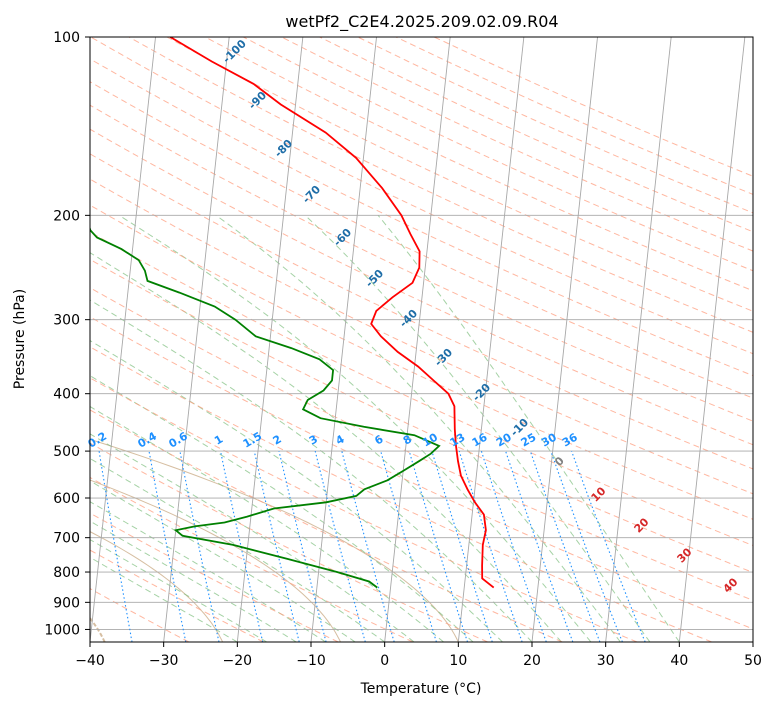  Describe the element at coordinates (311, 661) in the screenshot. I see `x-tick-label: −10` at that location.